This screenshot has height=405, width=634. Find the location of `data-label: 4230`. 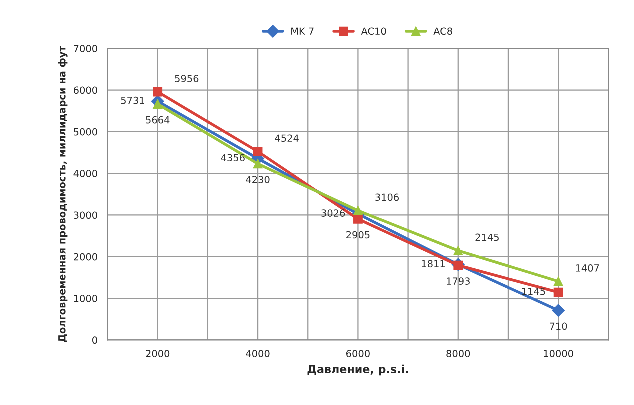

data-label: 4230 is located at coordinates (258, 180).